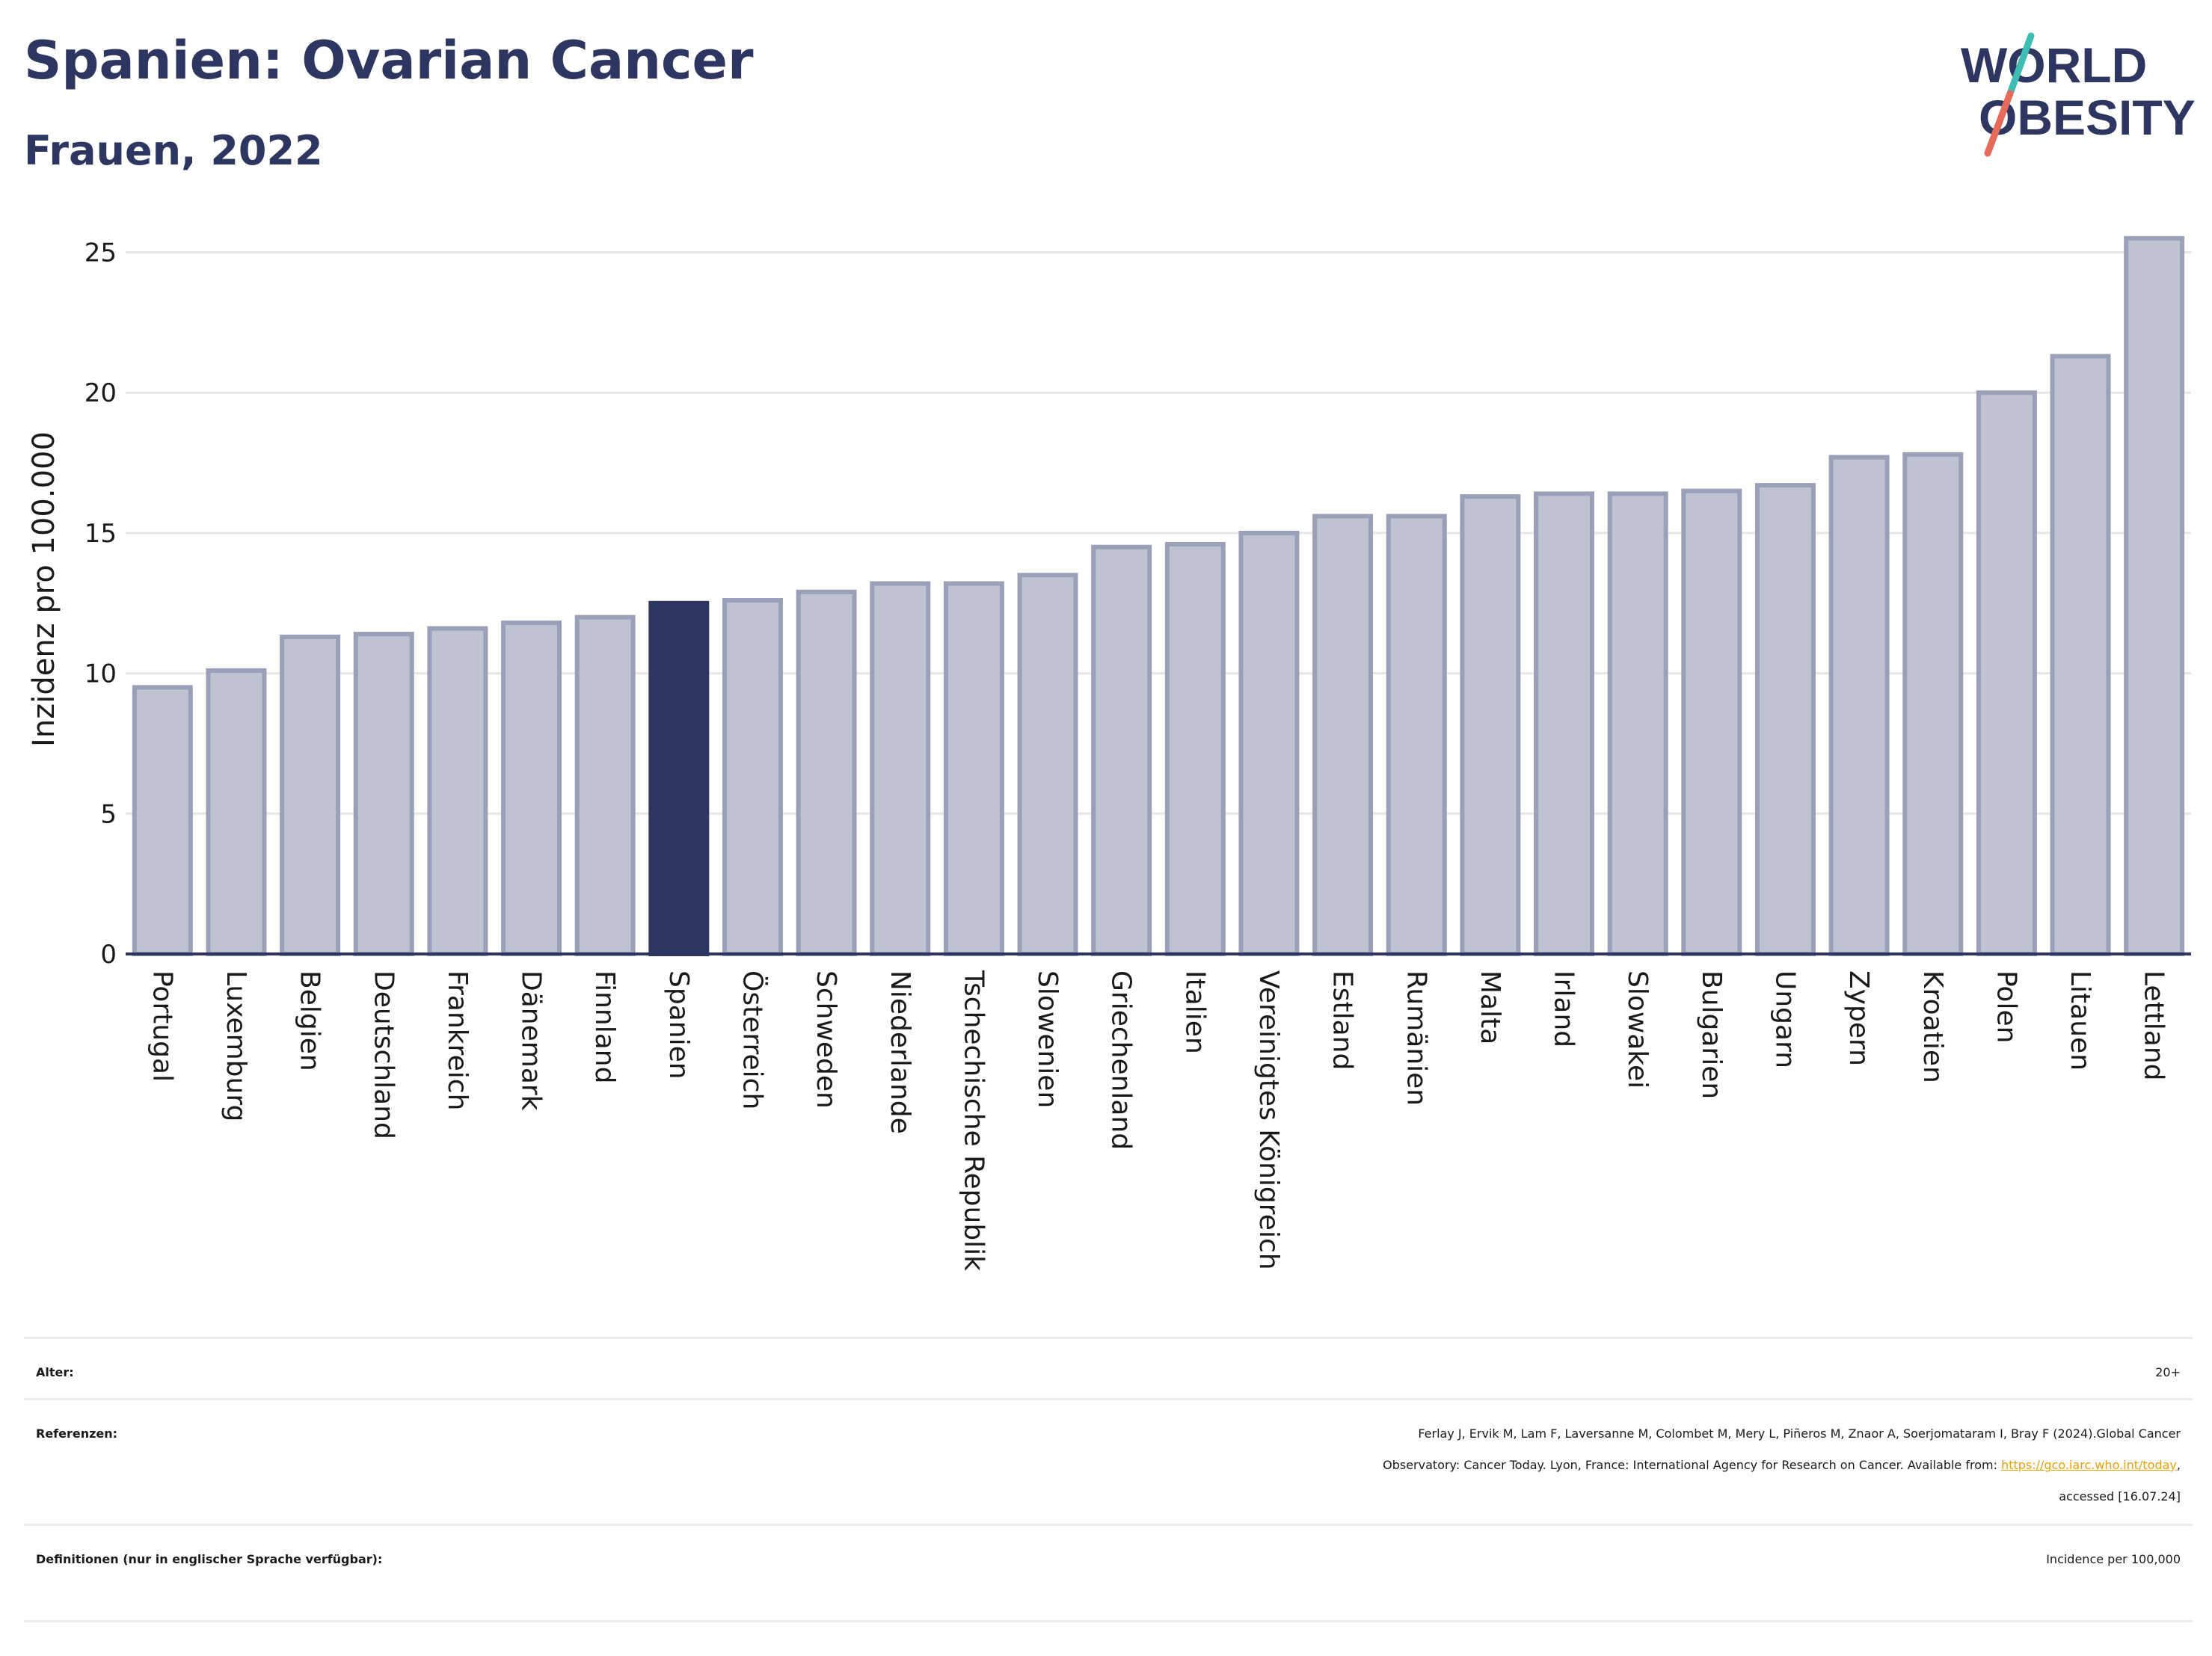 This screenshot has width=2212, height=1656. What do you see at coordinates (973, 1120) in the screenshot?
I see `x-tick-label: Tschechische Republik` at bounding box center [973, 1120].